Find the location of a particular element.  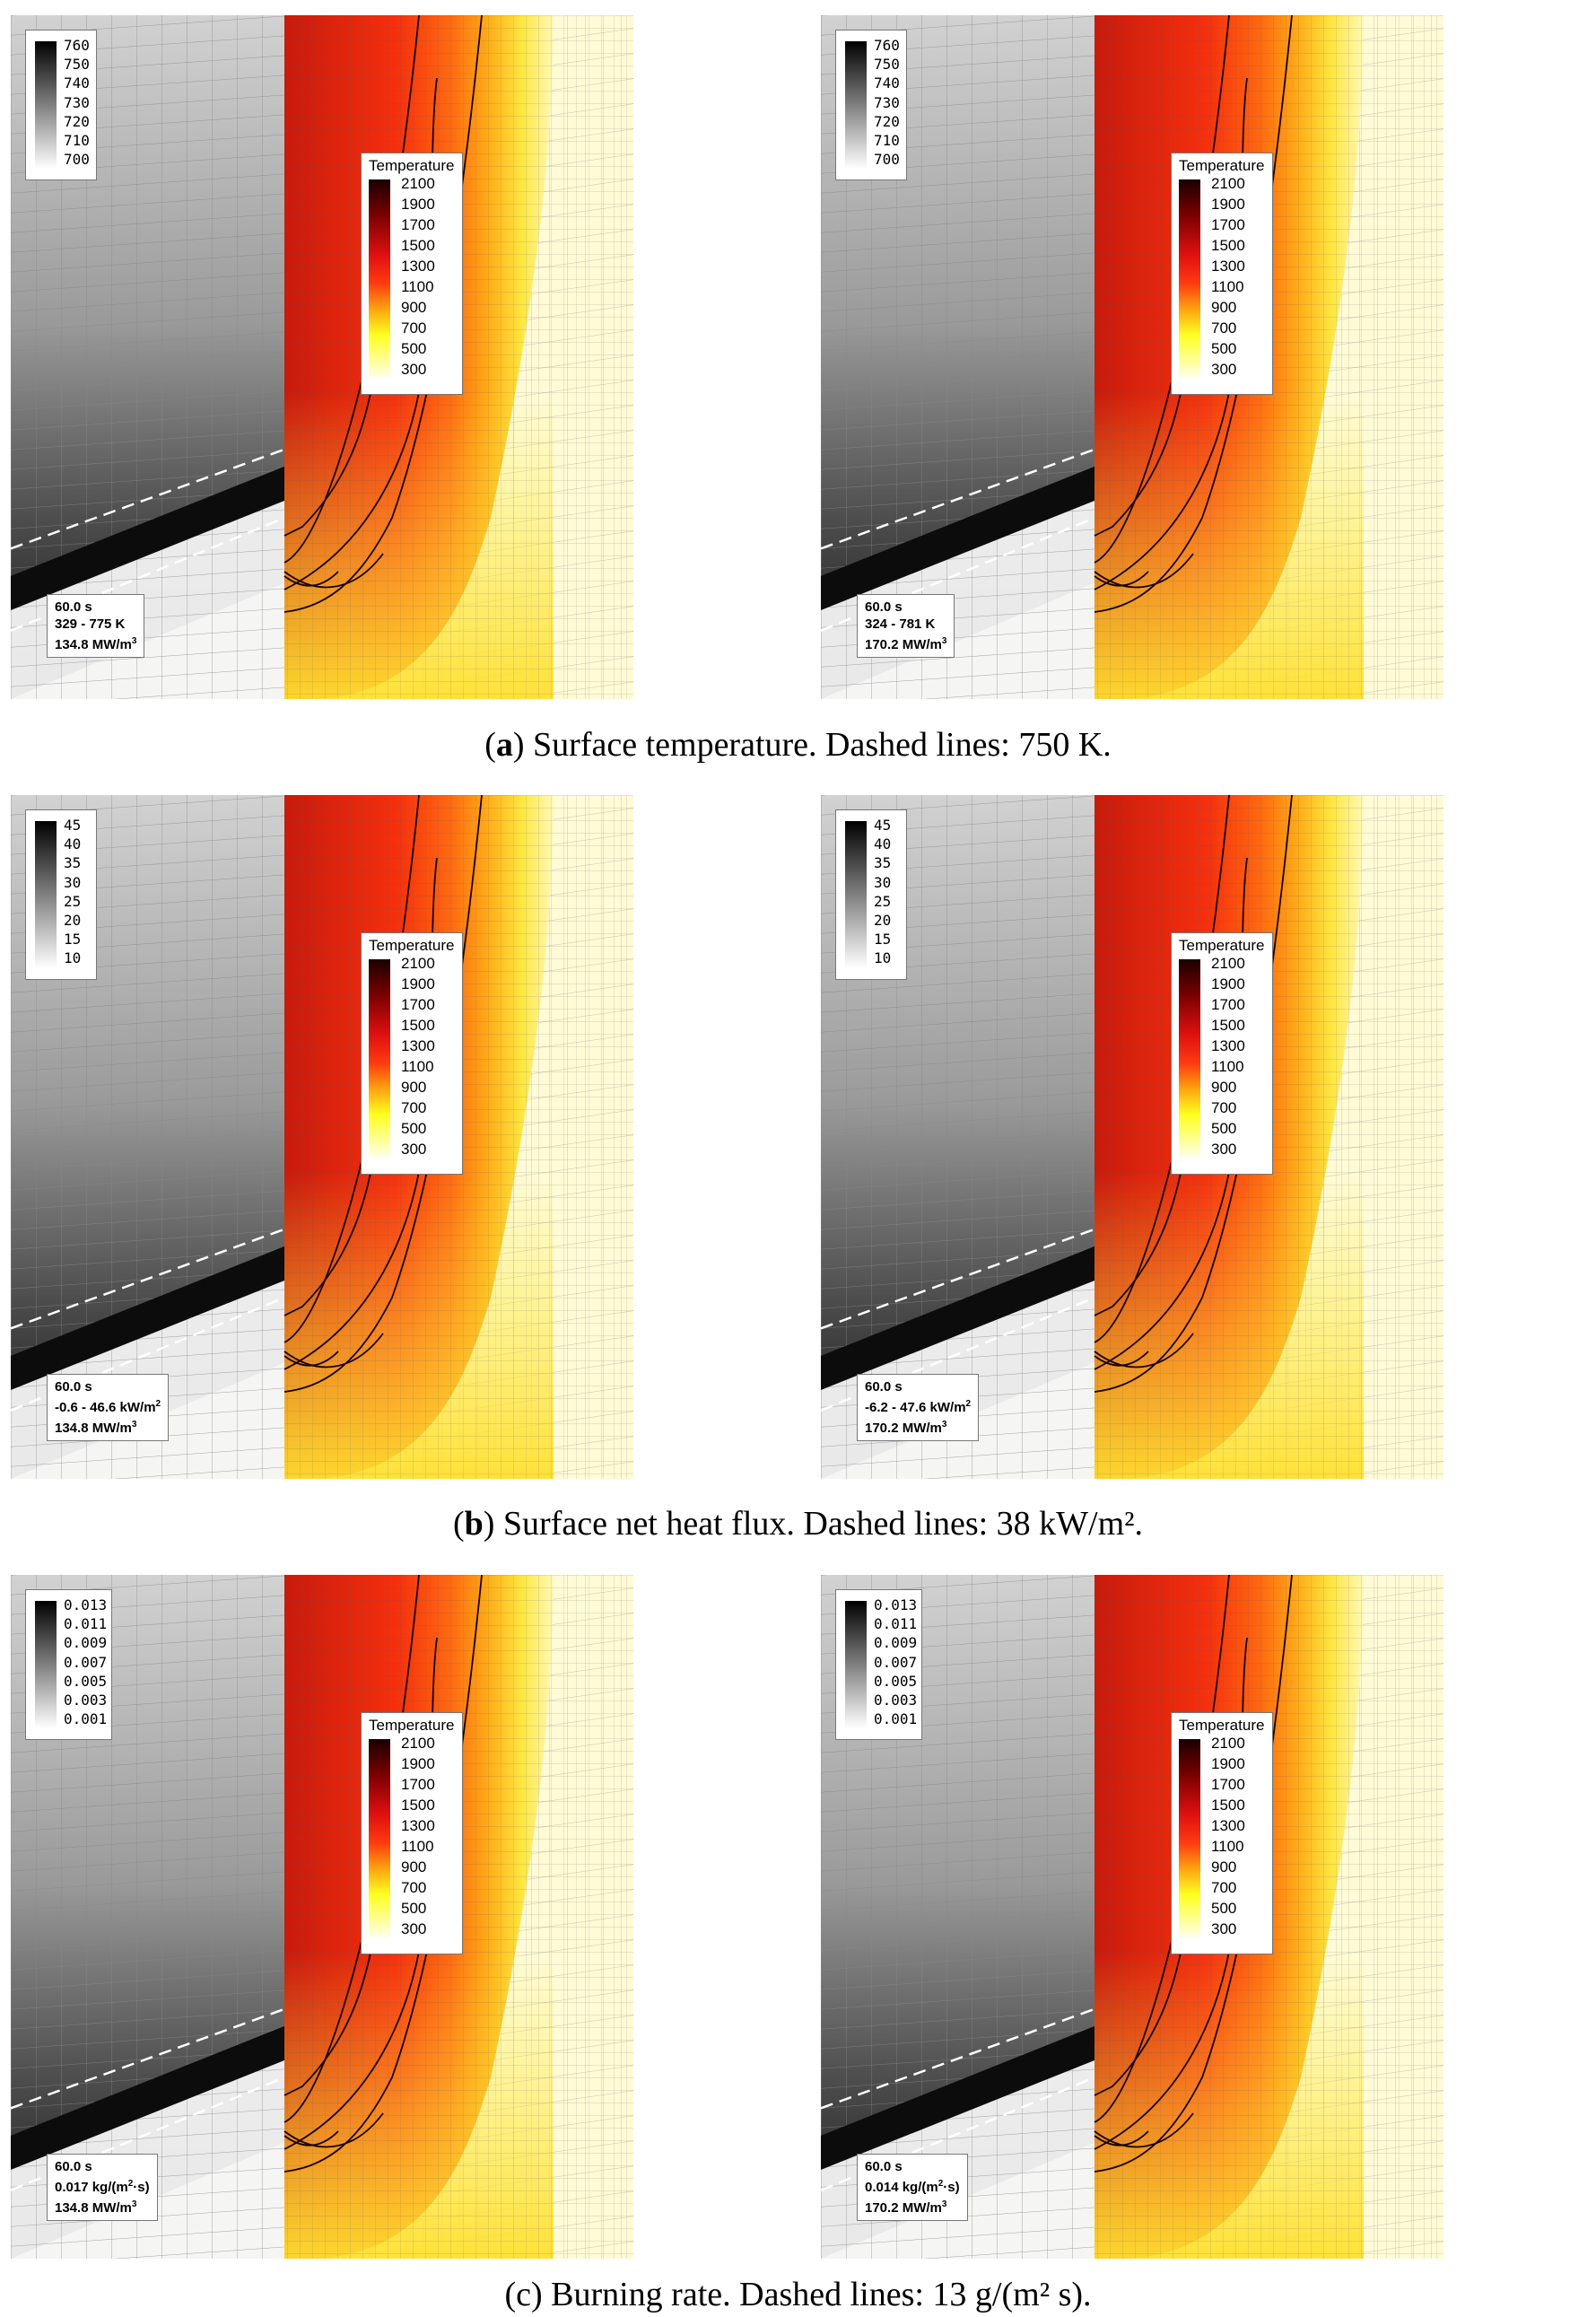

info-text: 134.8 MW/m is located at coordinates (93, 644).